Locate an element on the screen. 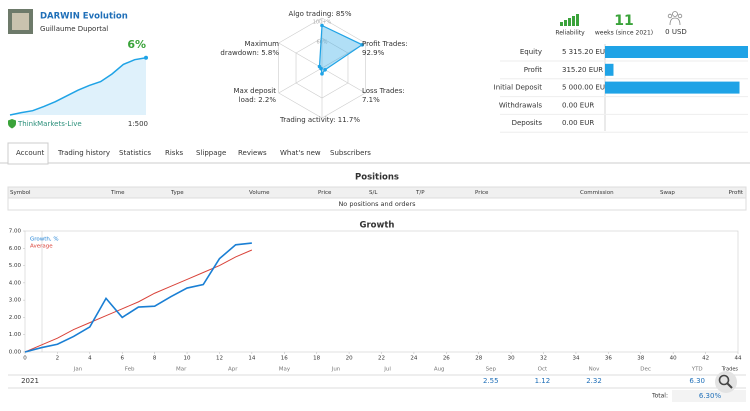 This screenshot has width=750, height=411. stats-label: Profit is located at coordinates (533, 70).